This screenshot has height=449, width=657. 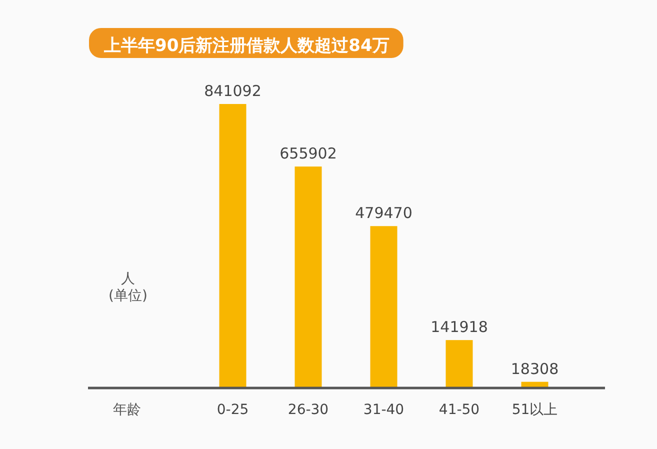 What do you see at coordinates (246, 46) in the screenshot?
I see `chart-title: 上半年90后新注册借款人数超过84万` at bounding box center [246, 46].